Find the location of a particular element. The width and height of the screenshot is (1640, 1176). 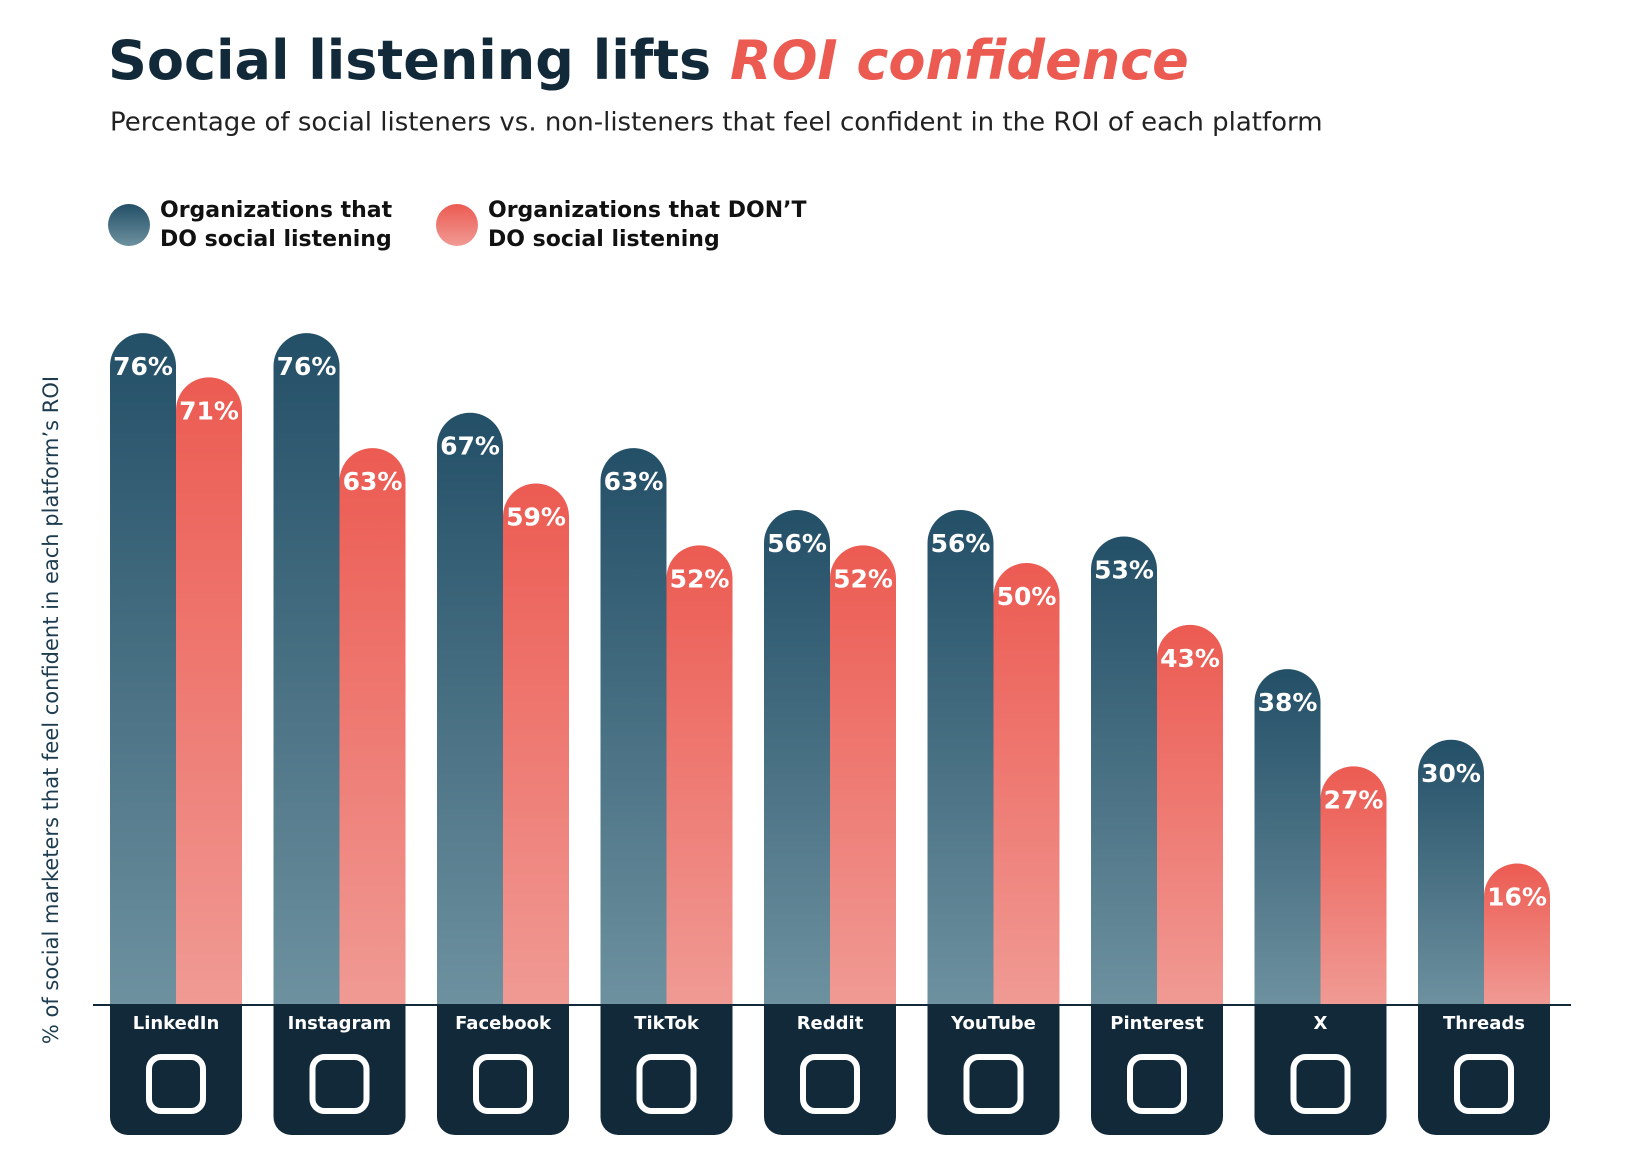

x-tick-label: Pinterest is located at coordinates (1157, 1023).